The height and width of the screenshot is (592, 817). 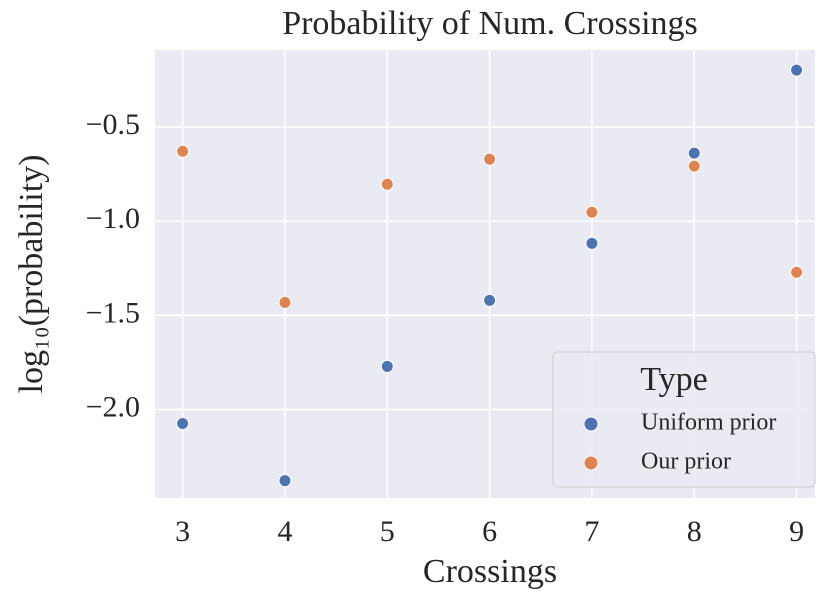 What do you see at coordinates (490, 23) in the screenshot?
I see `chart-title: Probability of Num. Crossings` at bounding box center [490, 23].